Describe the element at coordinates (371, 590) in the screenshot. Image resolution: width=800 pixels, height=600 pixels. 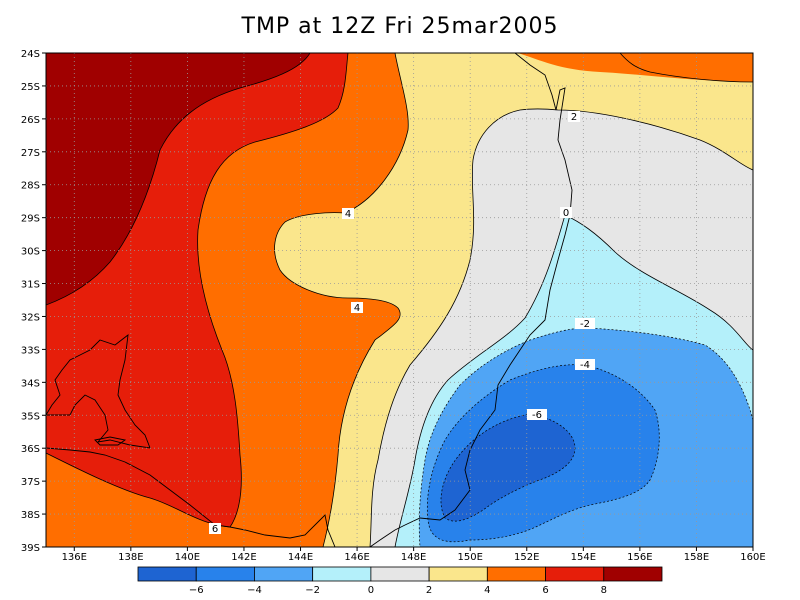
I see `colorbar-label: 0` at that location.